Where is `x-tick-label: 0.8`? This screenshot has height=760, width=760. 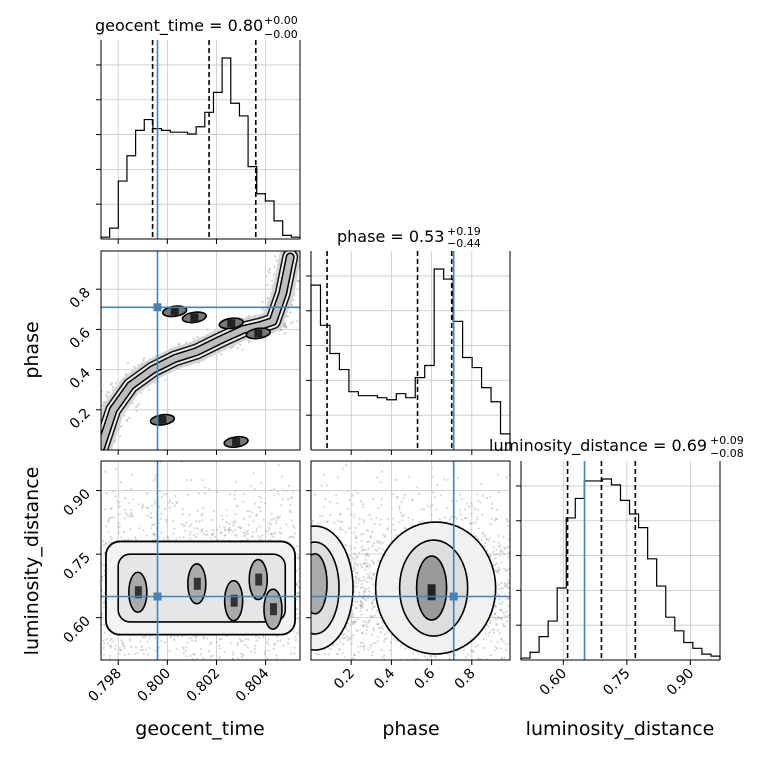 x-tick-label: 0.8 is located at coordinates (465, 679).